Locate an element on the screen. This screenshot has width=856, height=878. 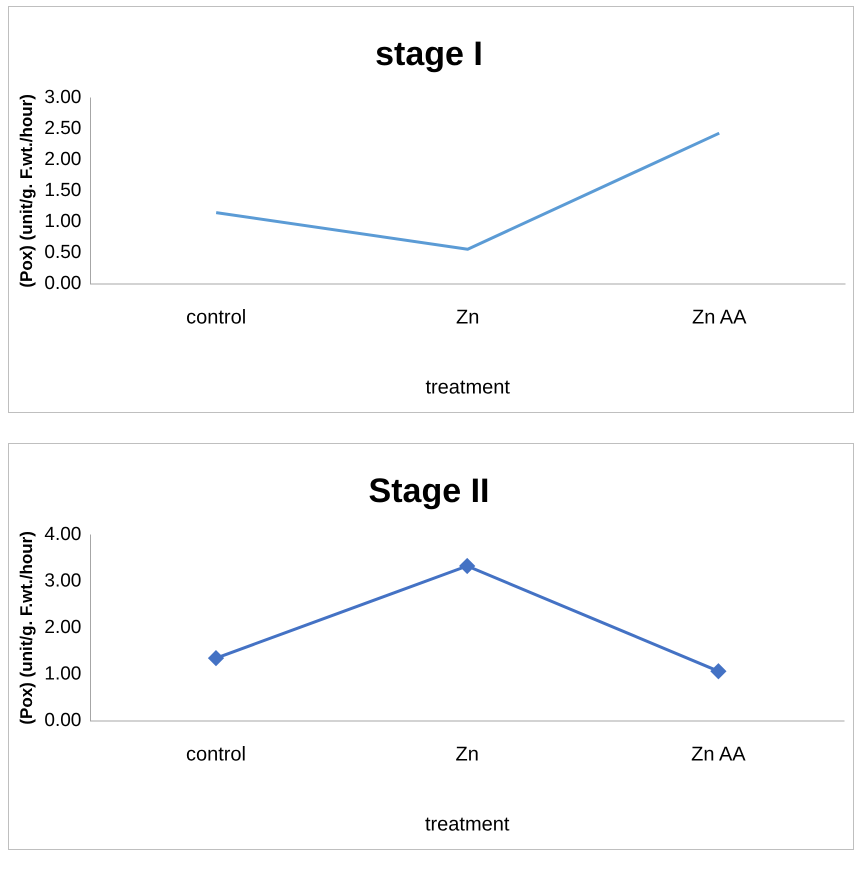
chart-title: Stage II is located at coordinates (429, 491).